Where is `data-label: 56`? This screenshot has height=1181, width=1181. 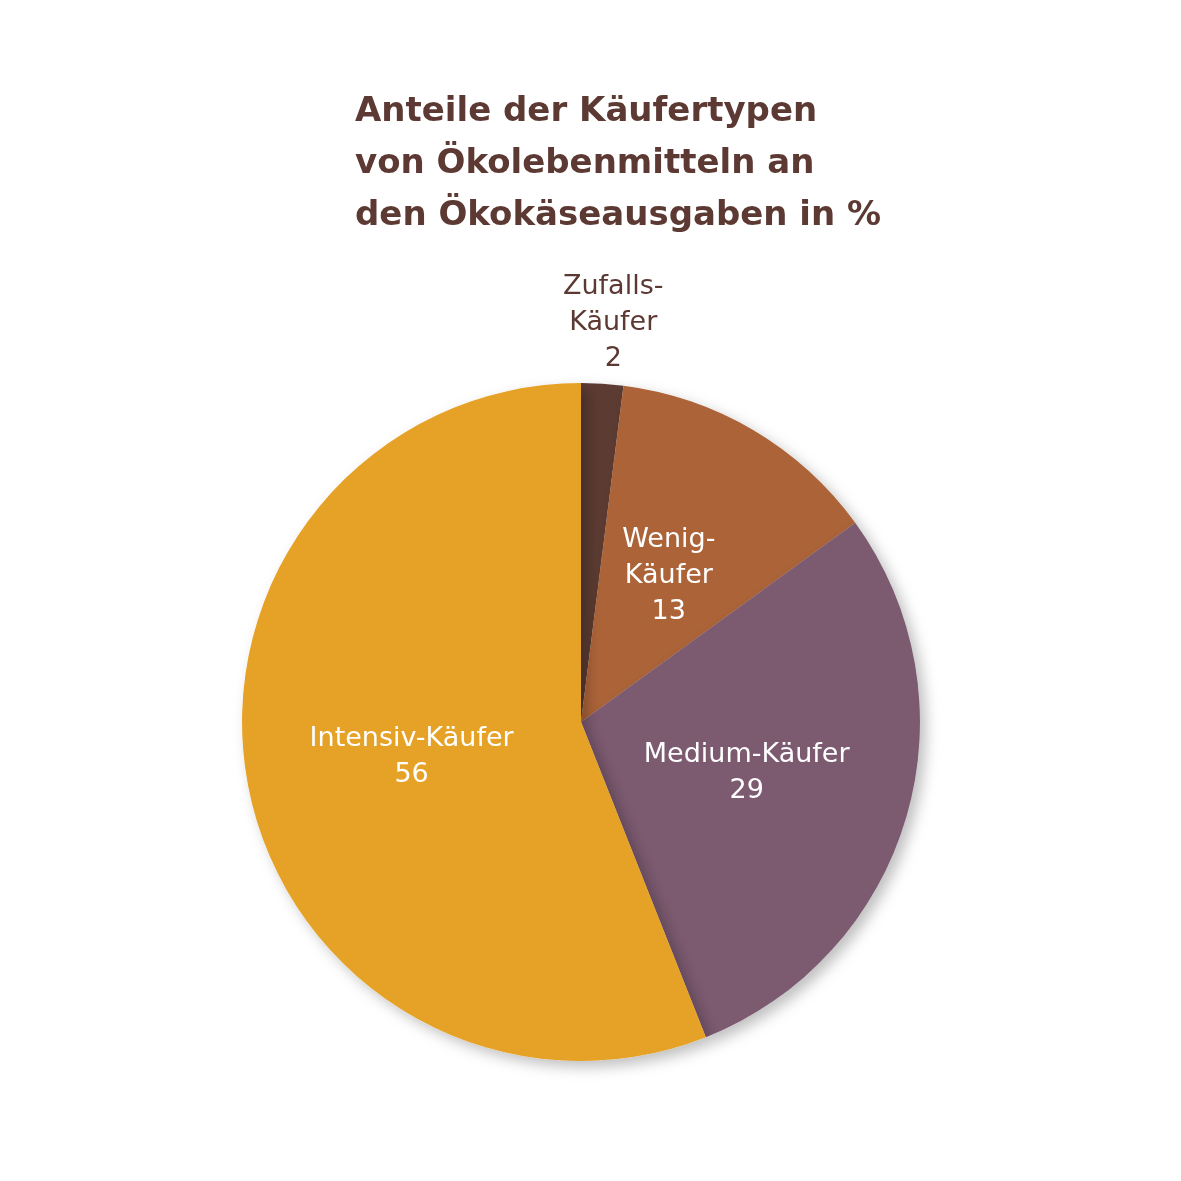
data-label: 56 is located at coordinates (411, 772).